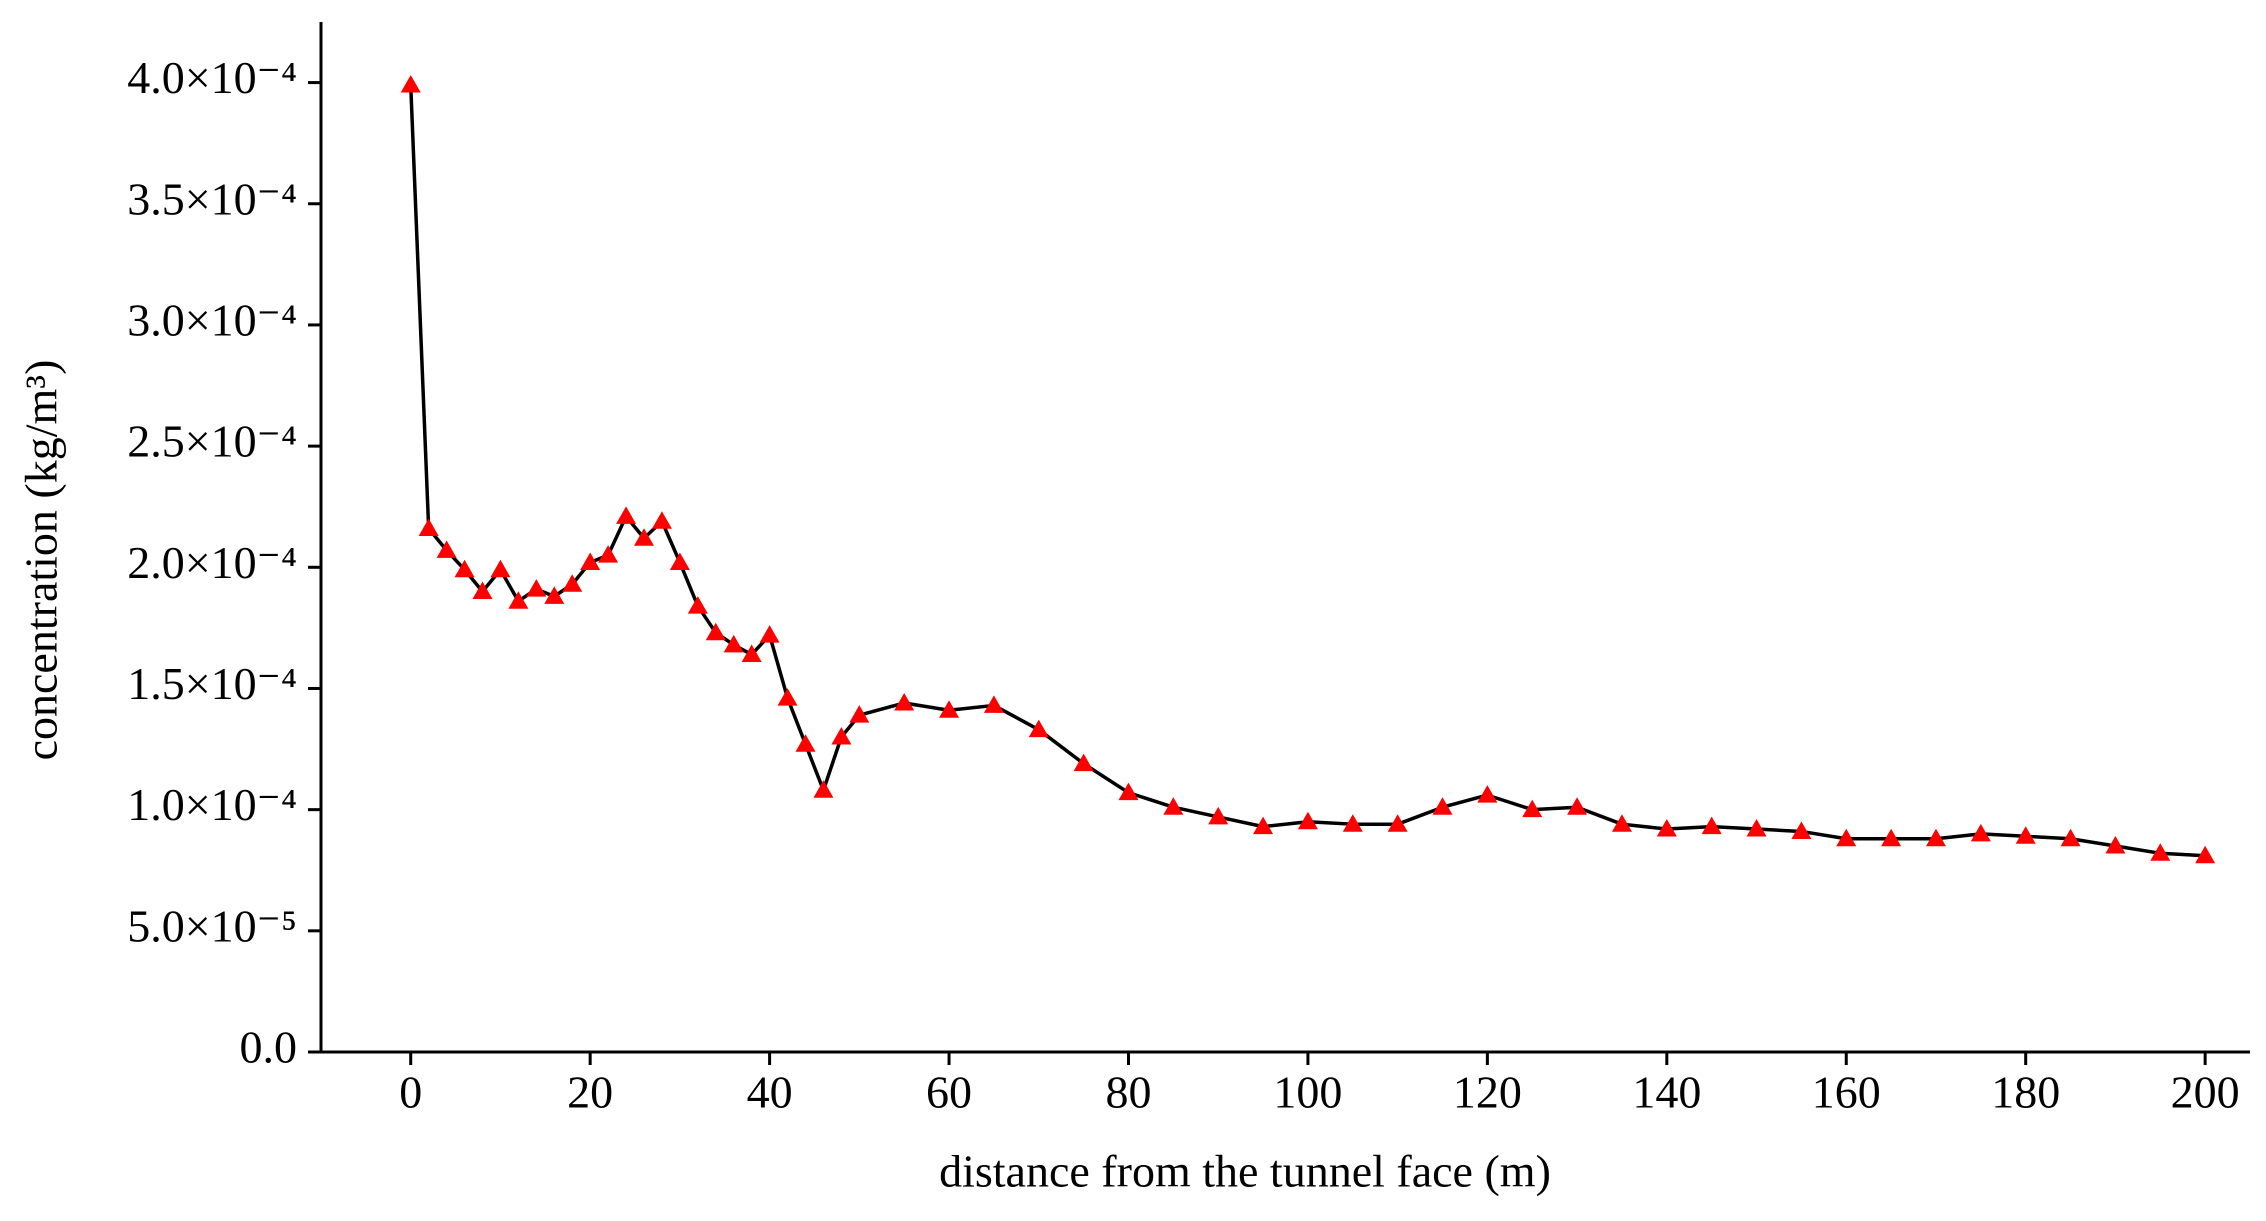  What do you see at coordinates (212, 562) in the screenshot?
I see `y-tick-label: 2.0×10⁻⁴` at bounding box center [212, 562].